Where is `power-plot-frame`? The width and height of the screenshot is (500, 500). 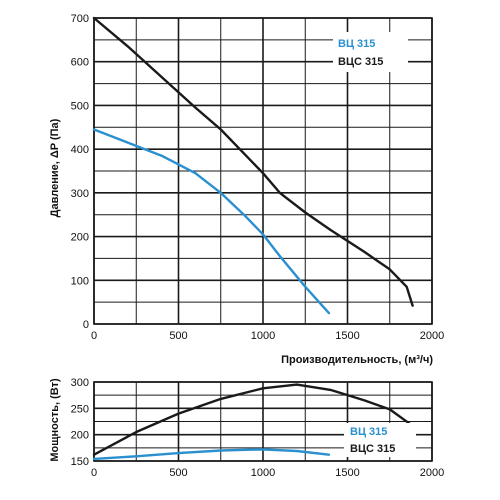
power-plot-frame is located at coordinates (263, 421).